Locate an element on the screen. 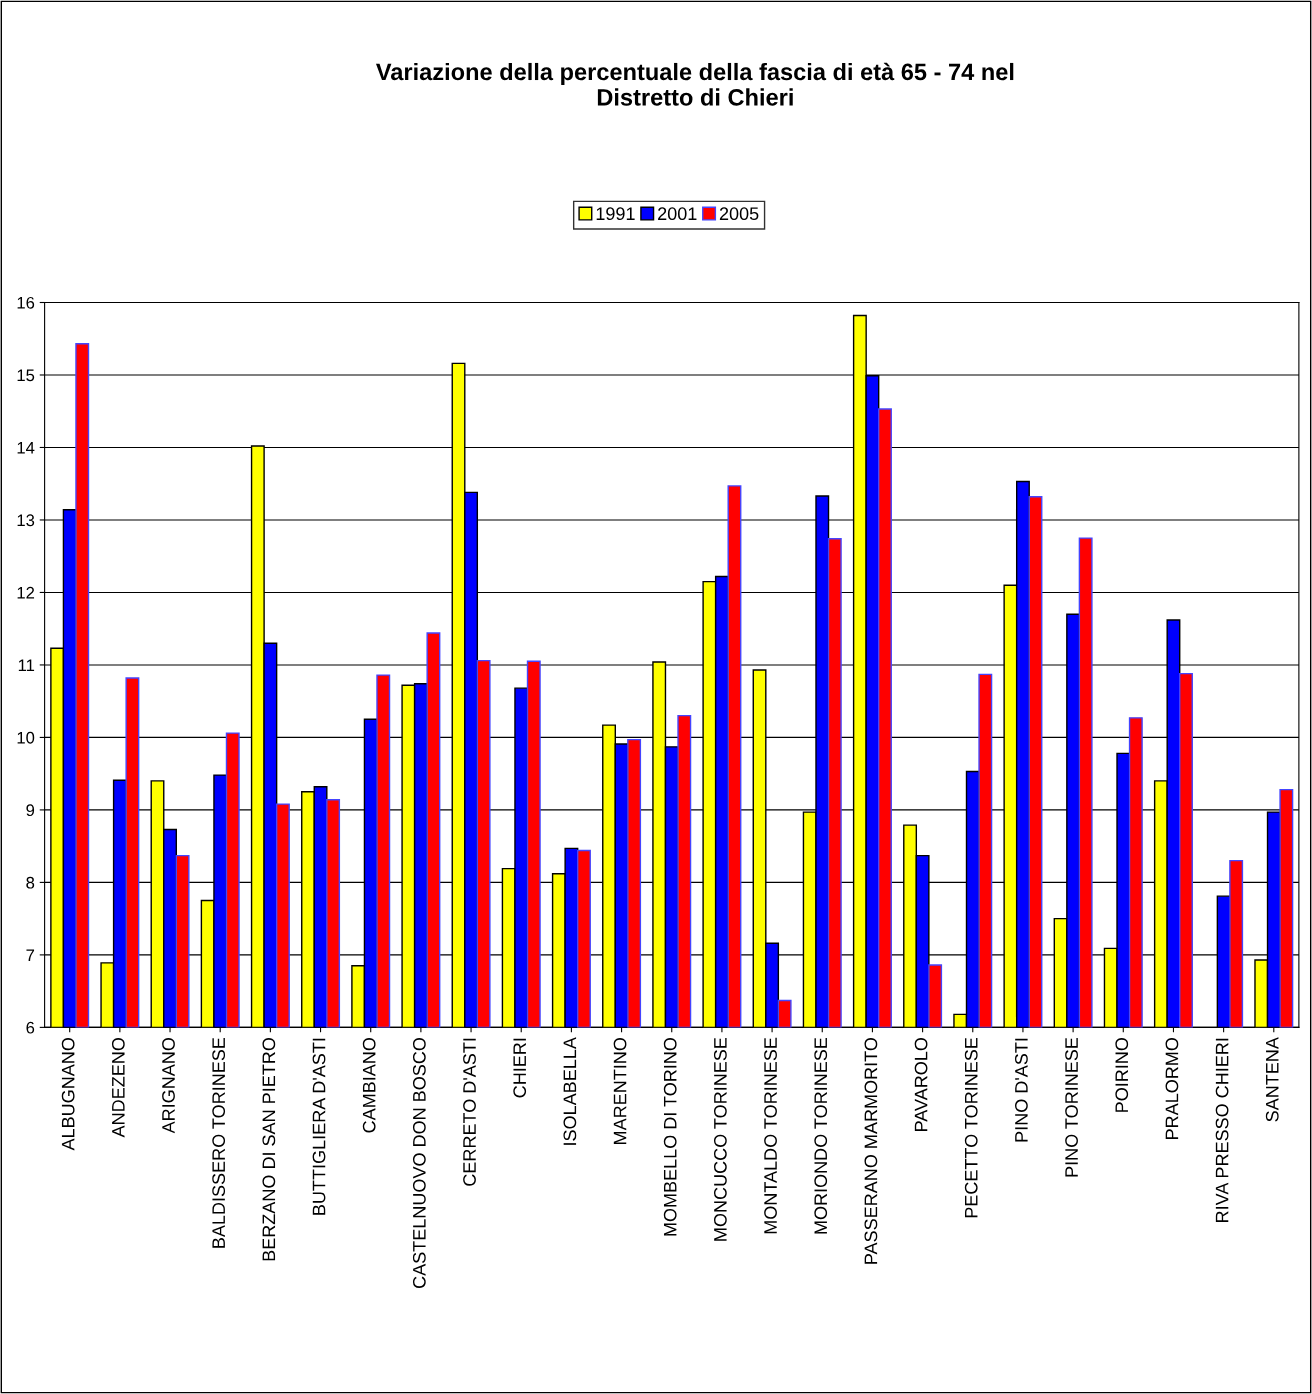 Image resolution: width=1312 pixels, height=1394 pixels. legend-label: 1991 is located at coordinates (615, 214).